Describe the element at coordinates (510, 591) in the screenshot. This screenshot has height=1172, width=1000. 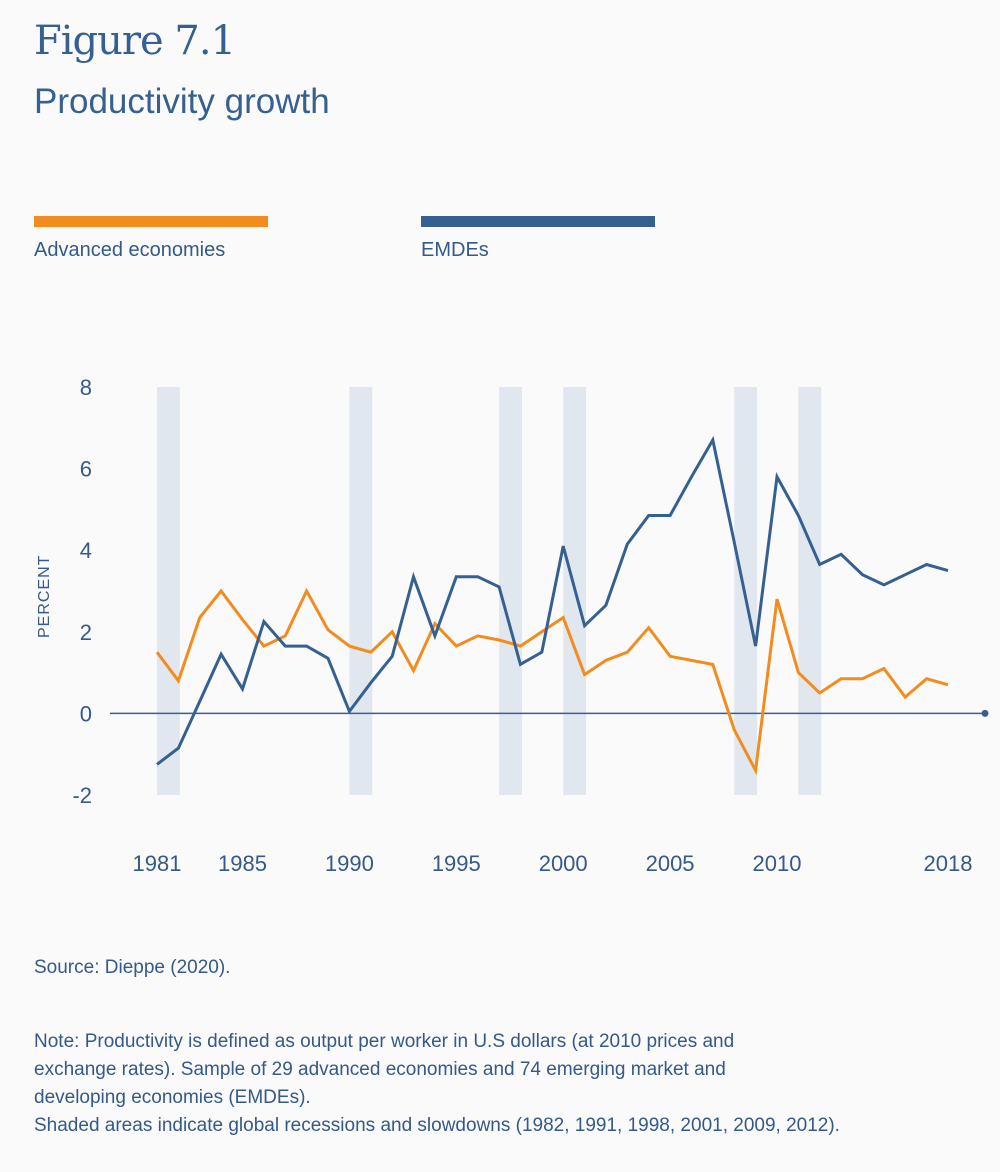
I see `recession-band-1998` at that location.